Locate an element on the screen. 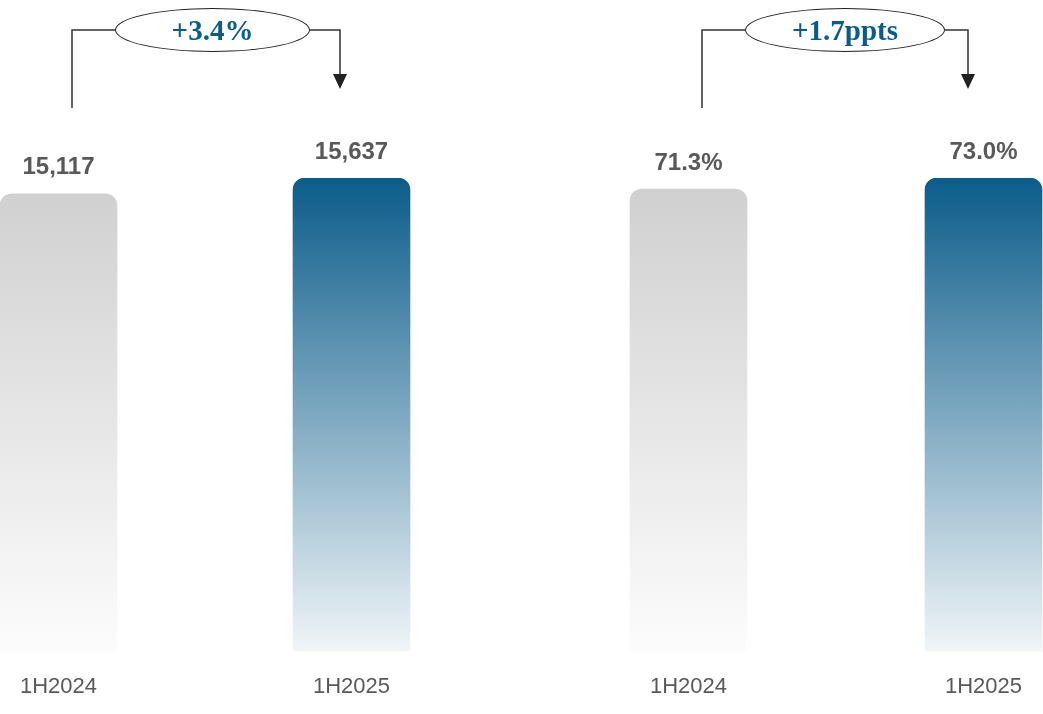 The height and width of the screenshot is (714, 1043). data-label: 71.3% is located at coordinates (688, 161).